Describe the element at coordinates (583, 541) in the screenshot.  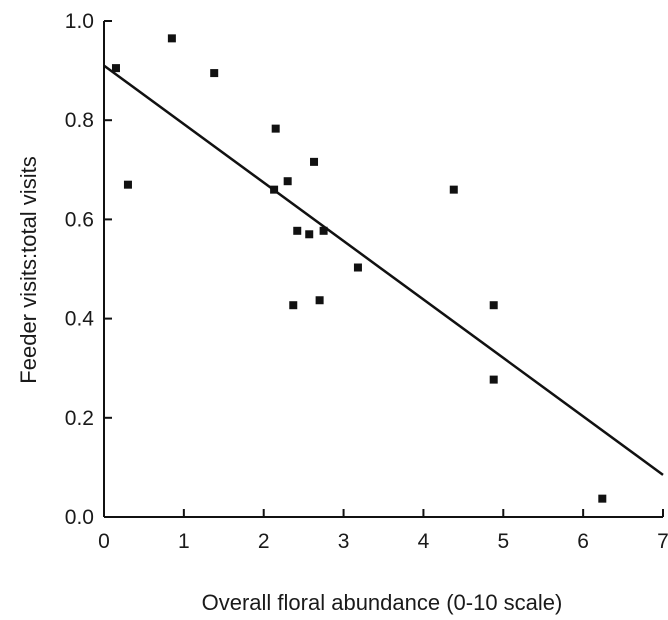
I see `x-tick-label: 6` at that location.